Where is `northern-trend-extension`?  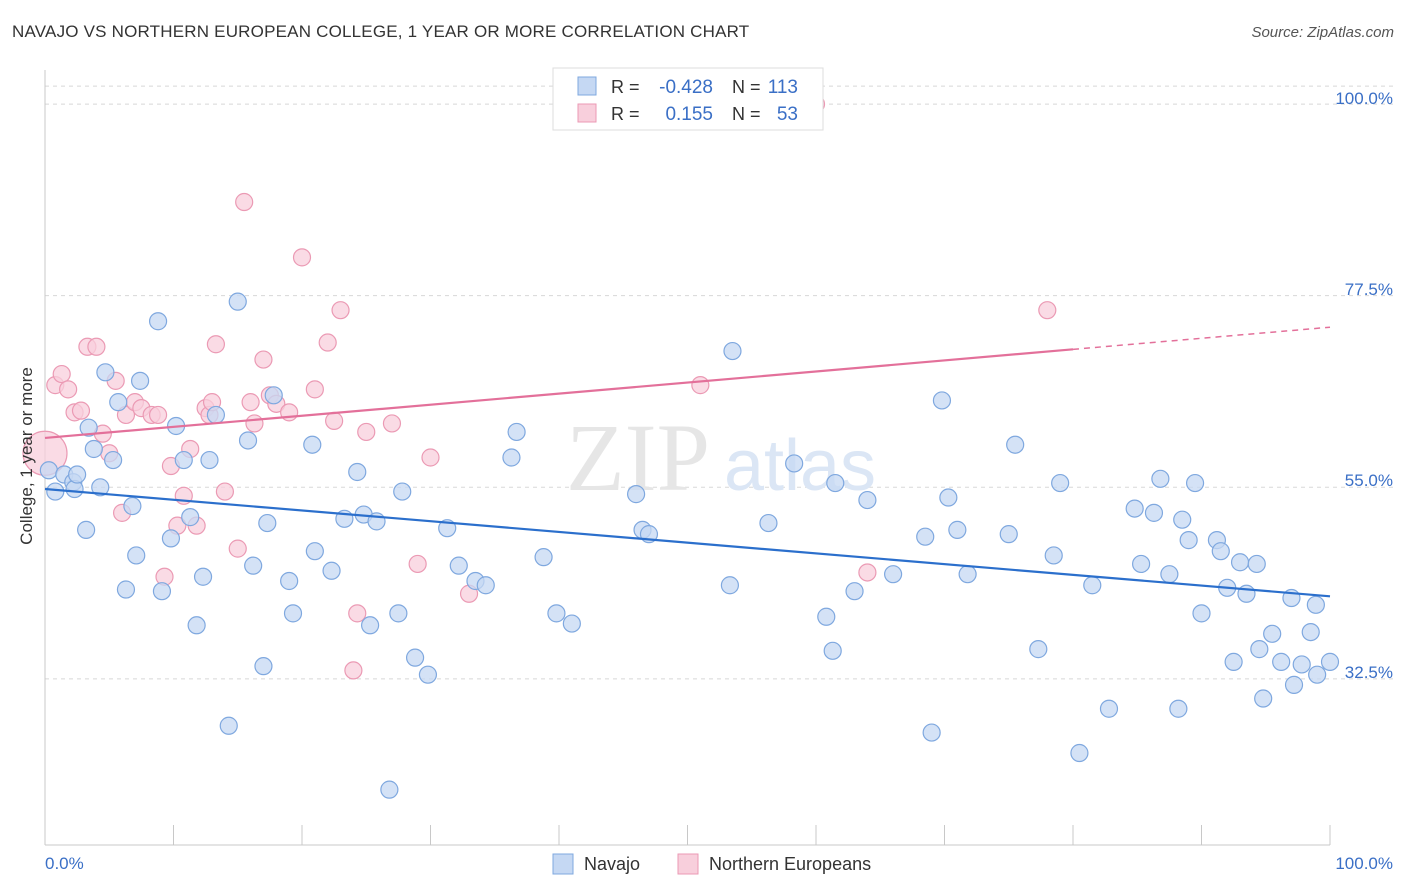 northern-trend-extension is located at coordinates (1201, 338).